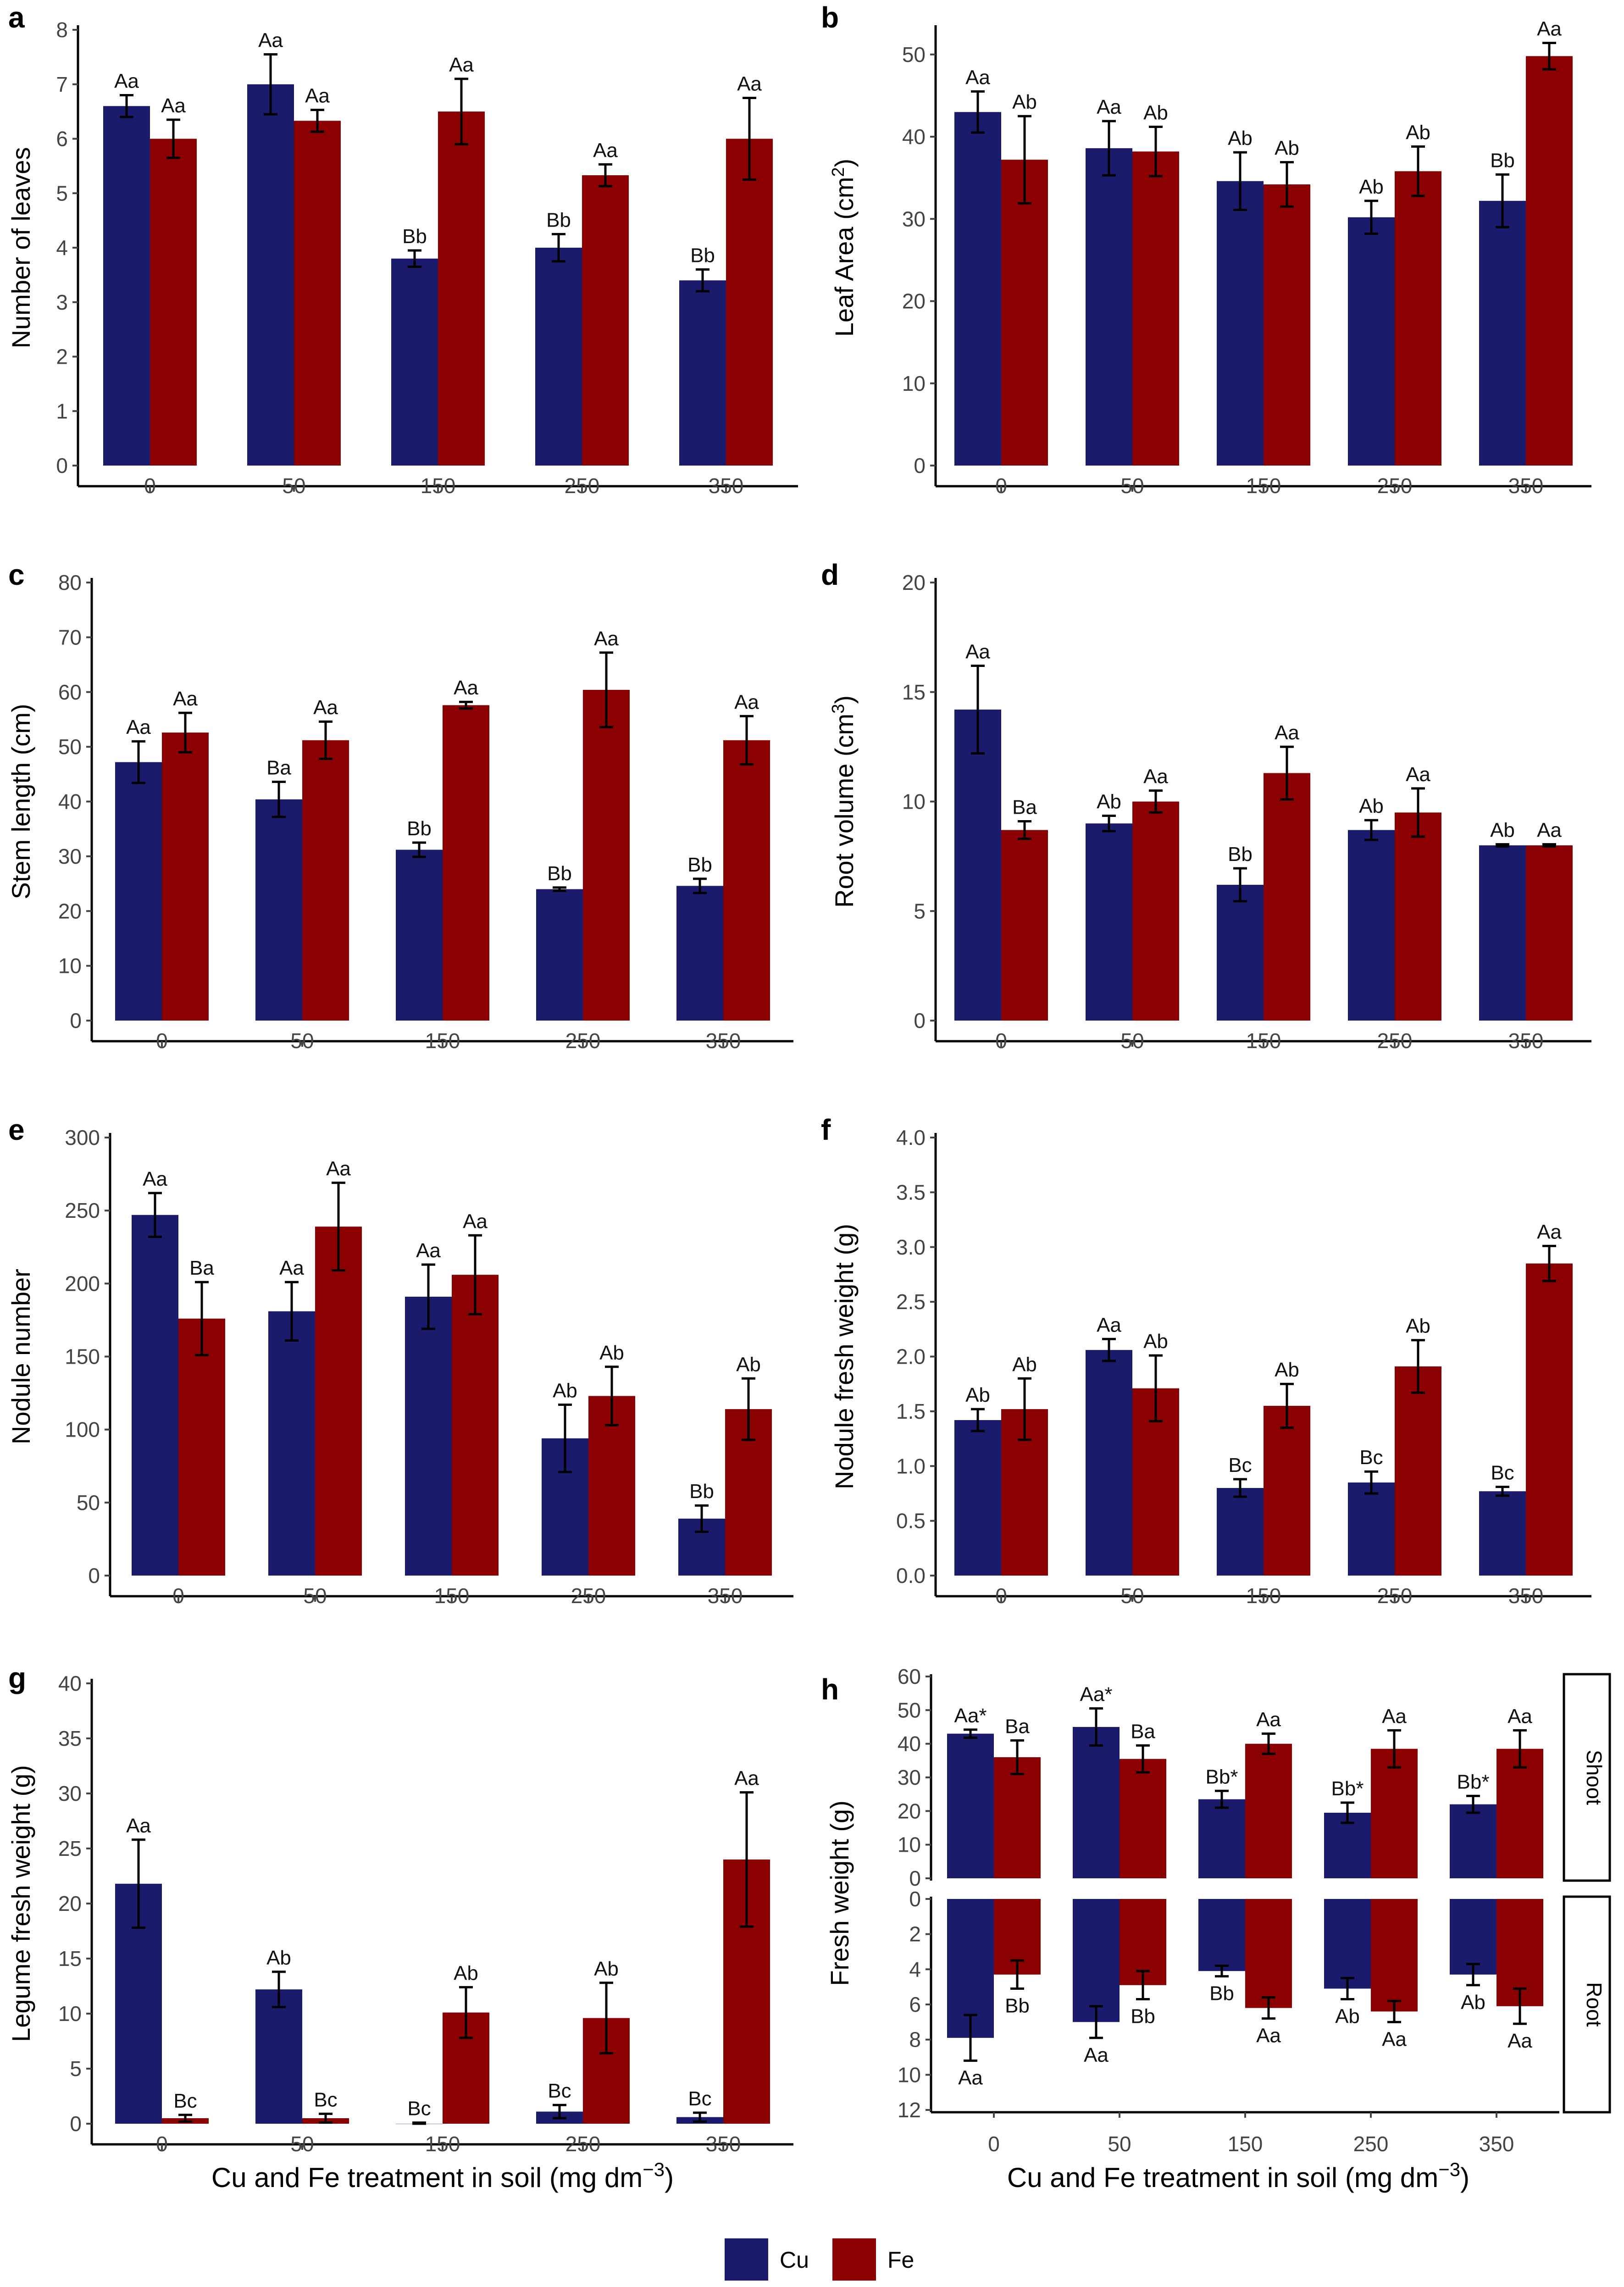 This screenshot has height=2287, width=1624. I want to click on y-axis-title: Number of leaves, so click(20, 248).